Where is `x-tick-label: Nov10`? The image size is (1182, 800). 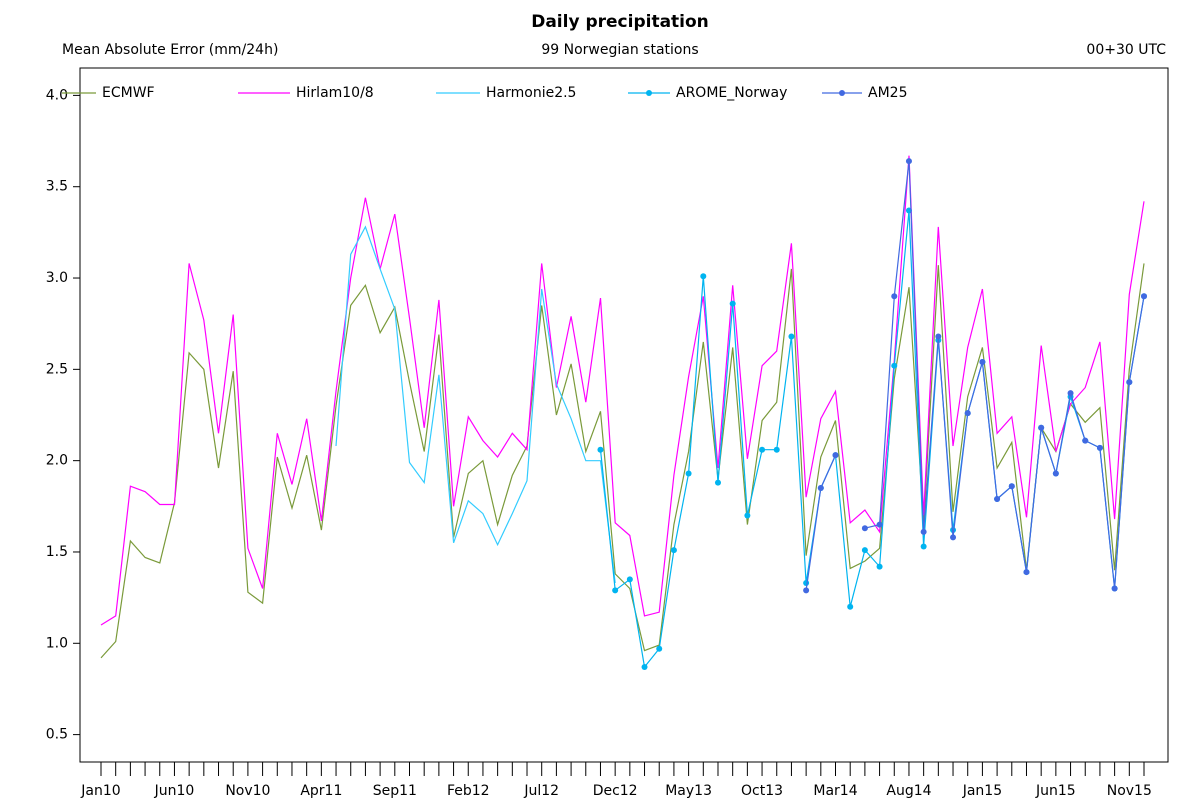
x-tick-label: Nov10 is located at coordinates (247, 791).